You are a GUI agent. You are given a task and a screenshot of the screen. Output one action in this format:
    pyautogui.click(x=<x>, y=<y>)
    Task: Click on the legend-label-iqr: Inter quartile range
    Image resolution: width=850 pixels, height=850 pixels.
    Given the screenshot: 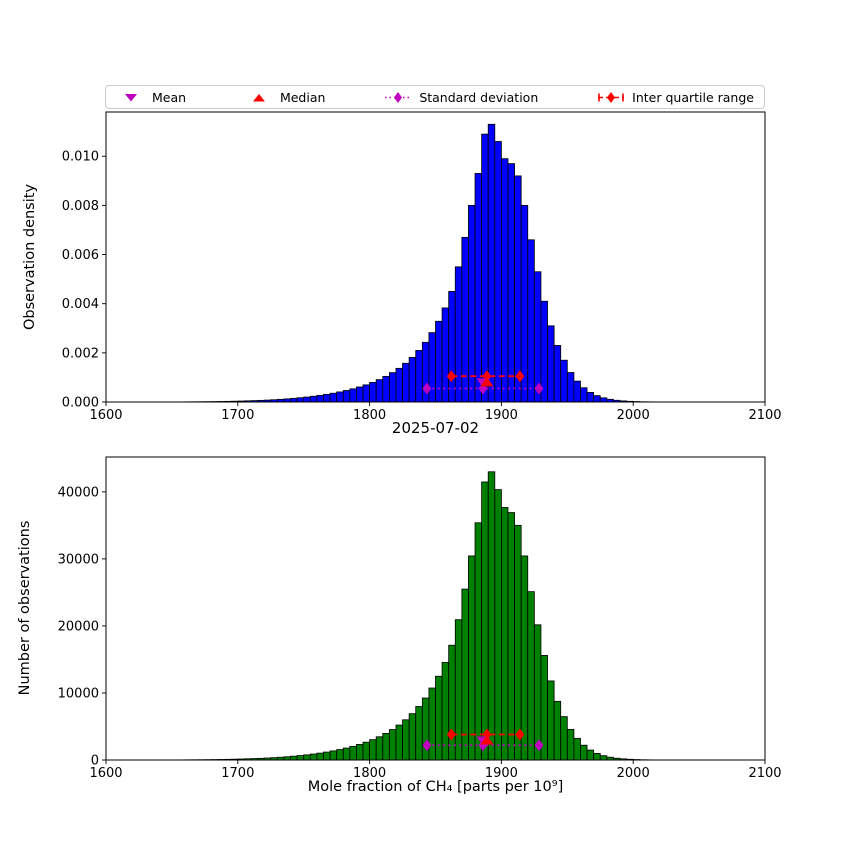 What is the action you would take?
    pyautogui.click(x=693, y=97)
    